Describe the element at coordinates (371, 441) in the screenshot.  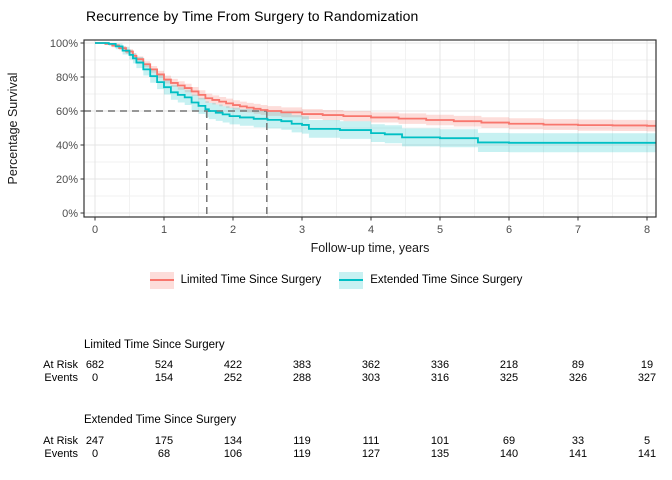
I see `risk-table-value: 111` at that location.